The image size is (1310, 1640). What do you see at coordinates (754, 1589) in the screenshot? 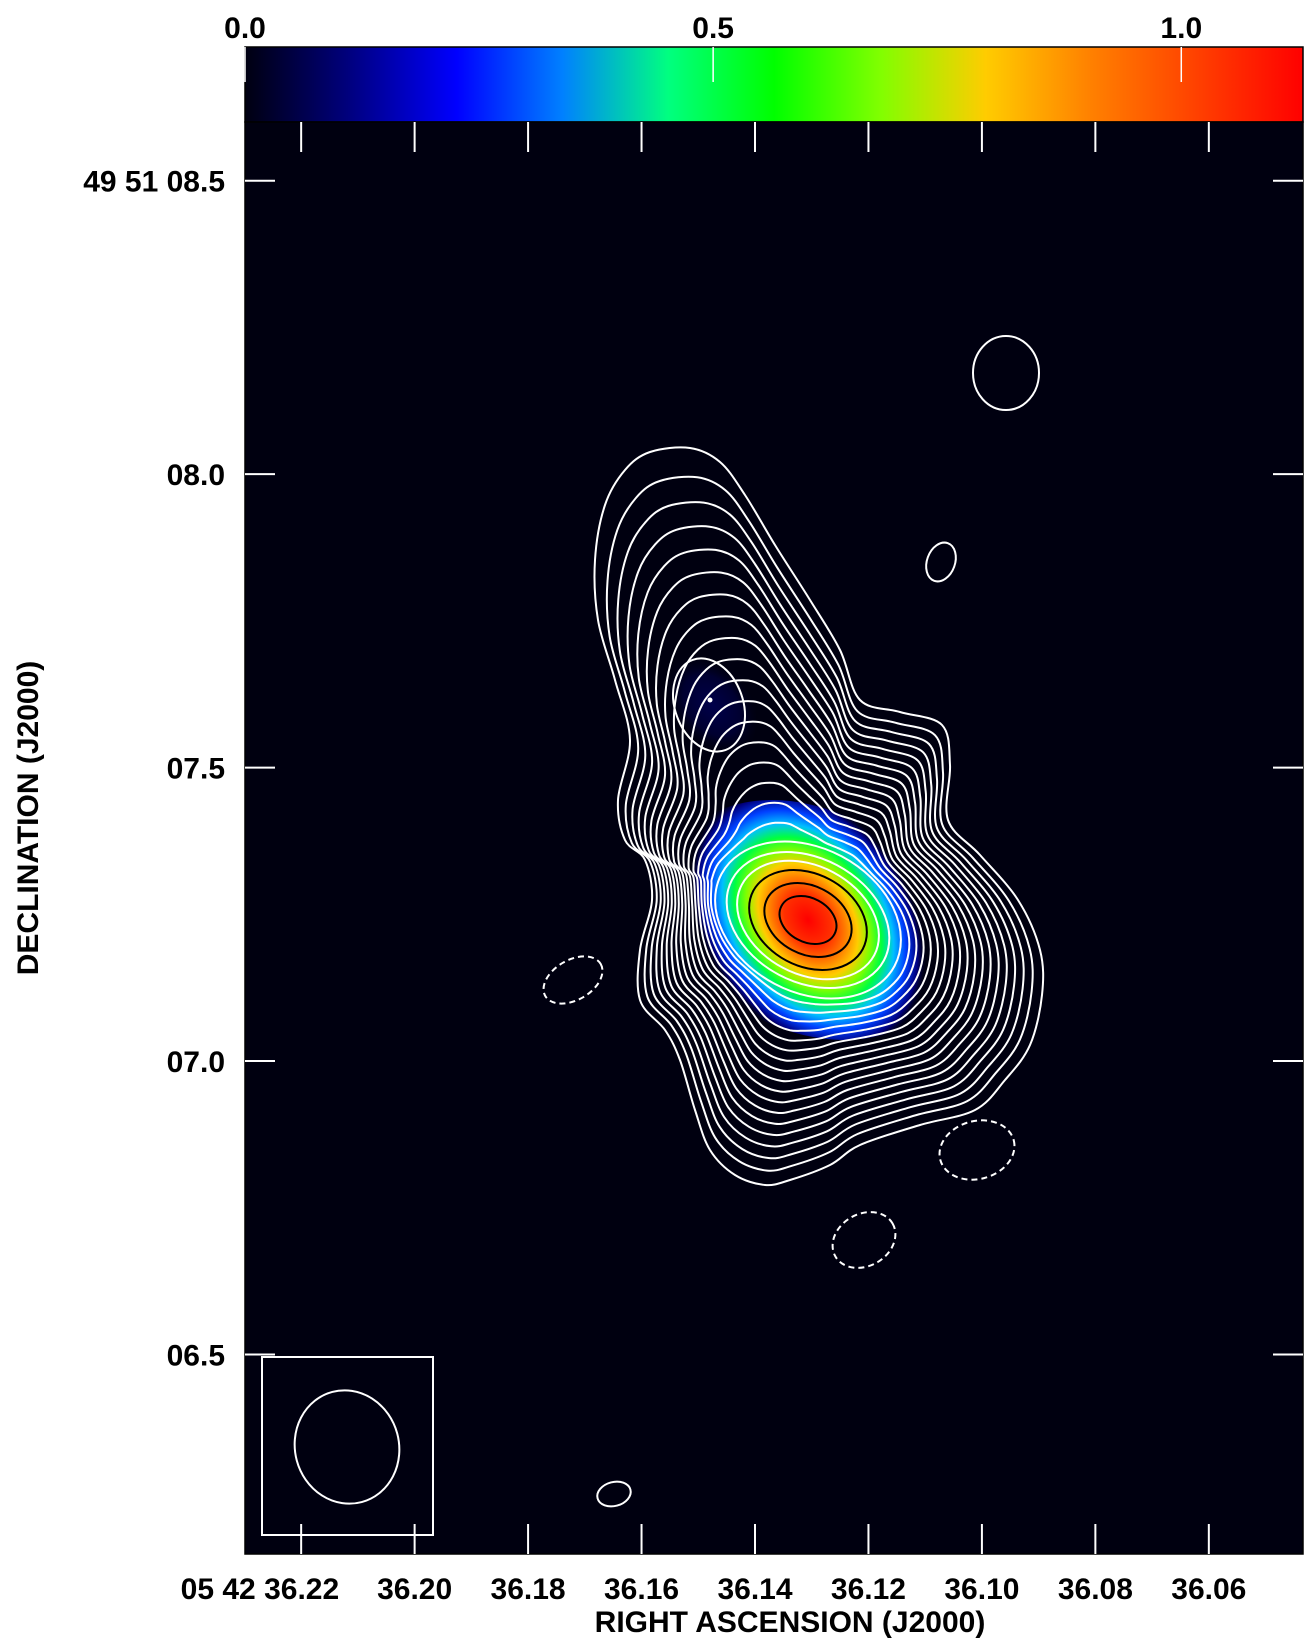
I see `x-tick-label: 36.14` at bounding box center [754, 1589].